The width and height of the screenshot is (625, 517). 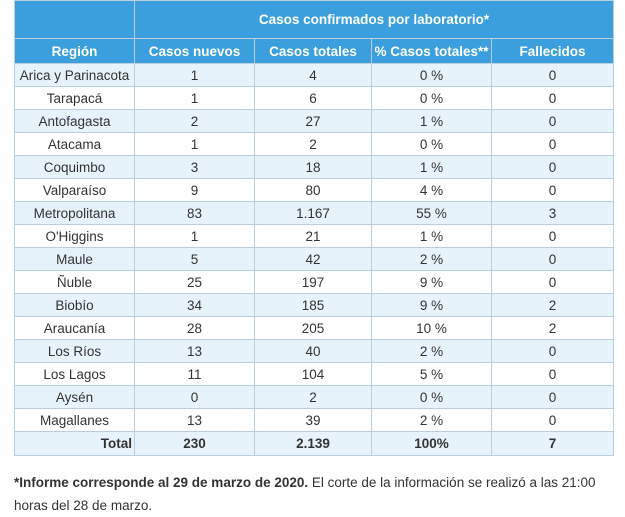 I want to click on table-row: Magallanes 13 39 2 % 0, so click(x=314, y=420).